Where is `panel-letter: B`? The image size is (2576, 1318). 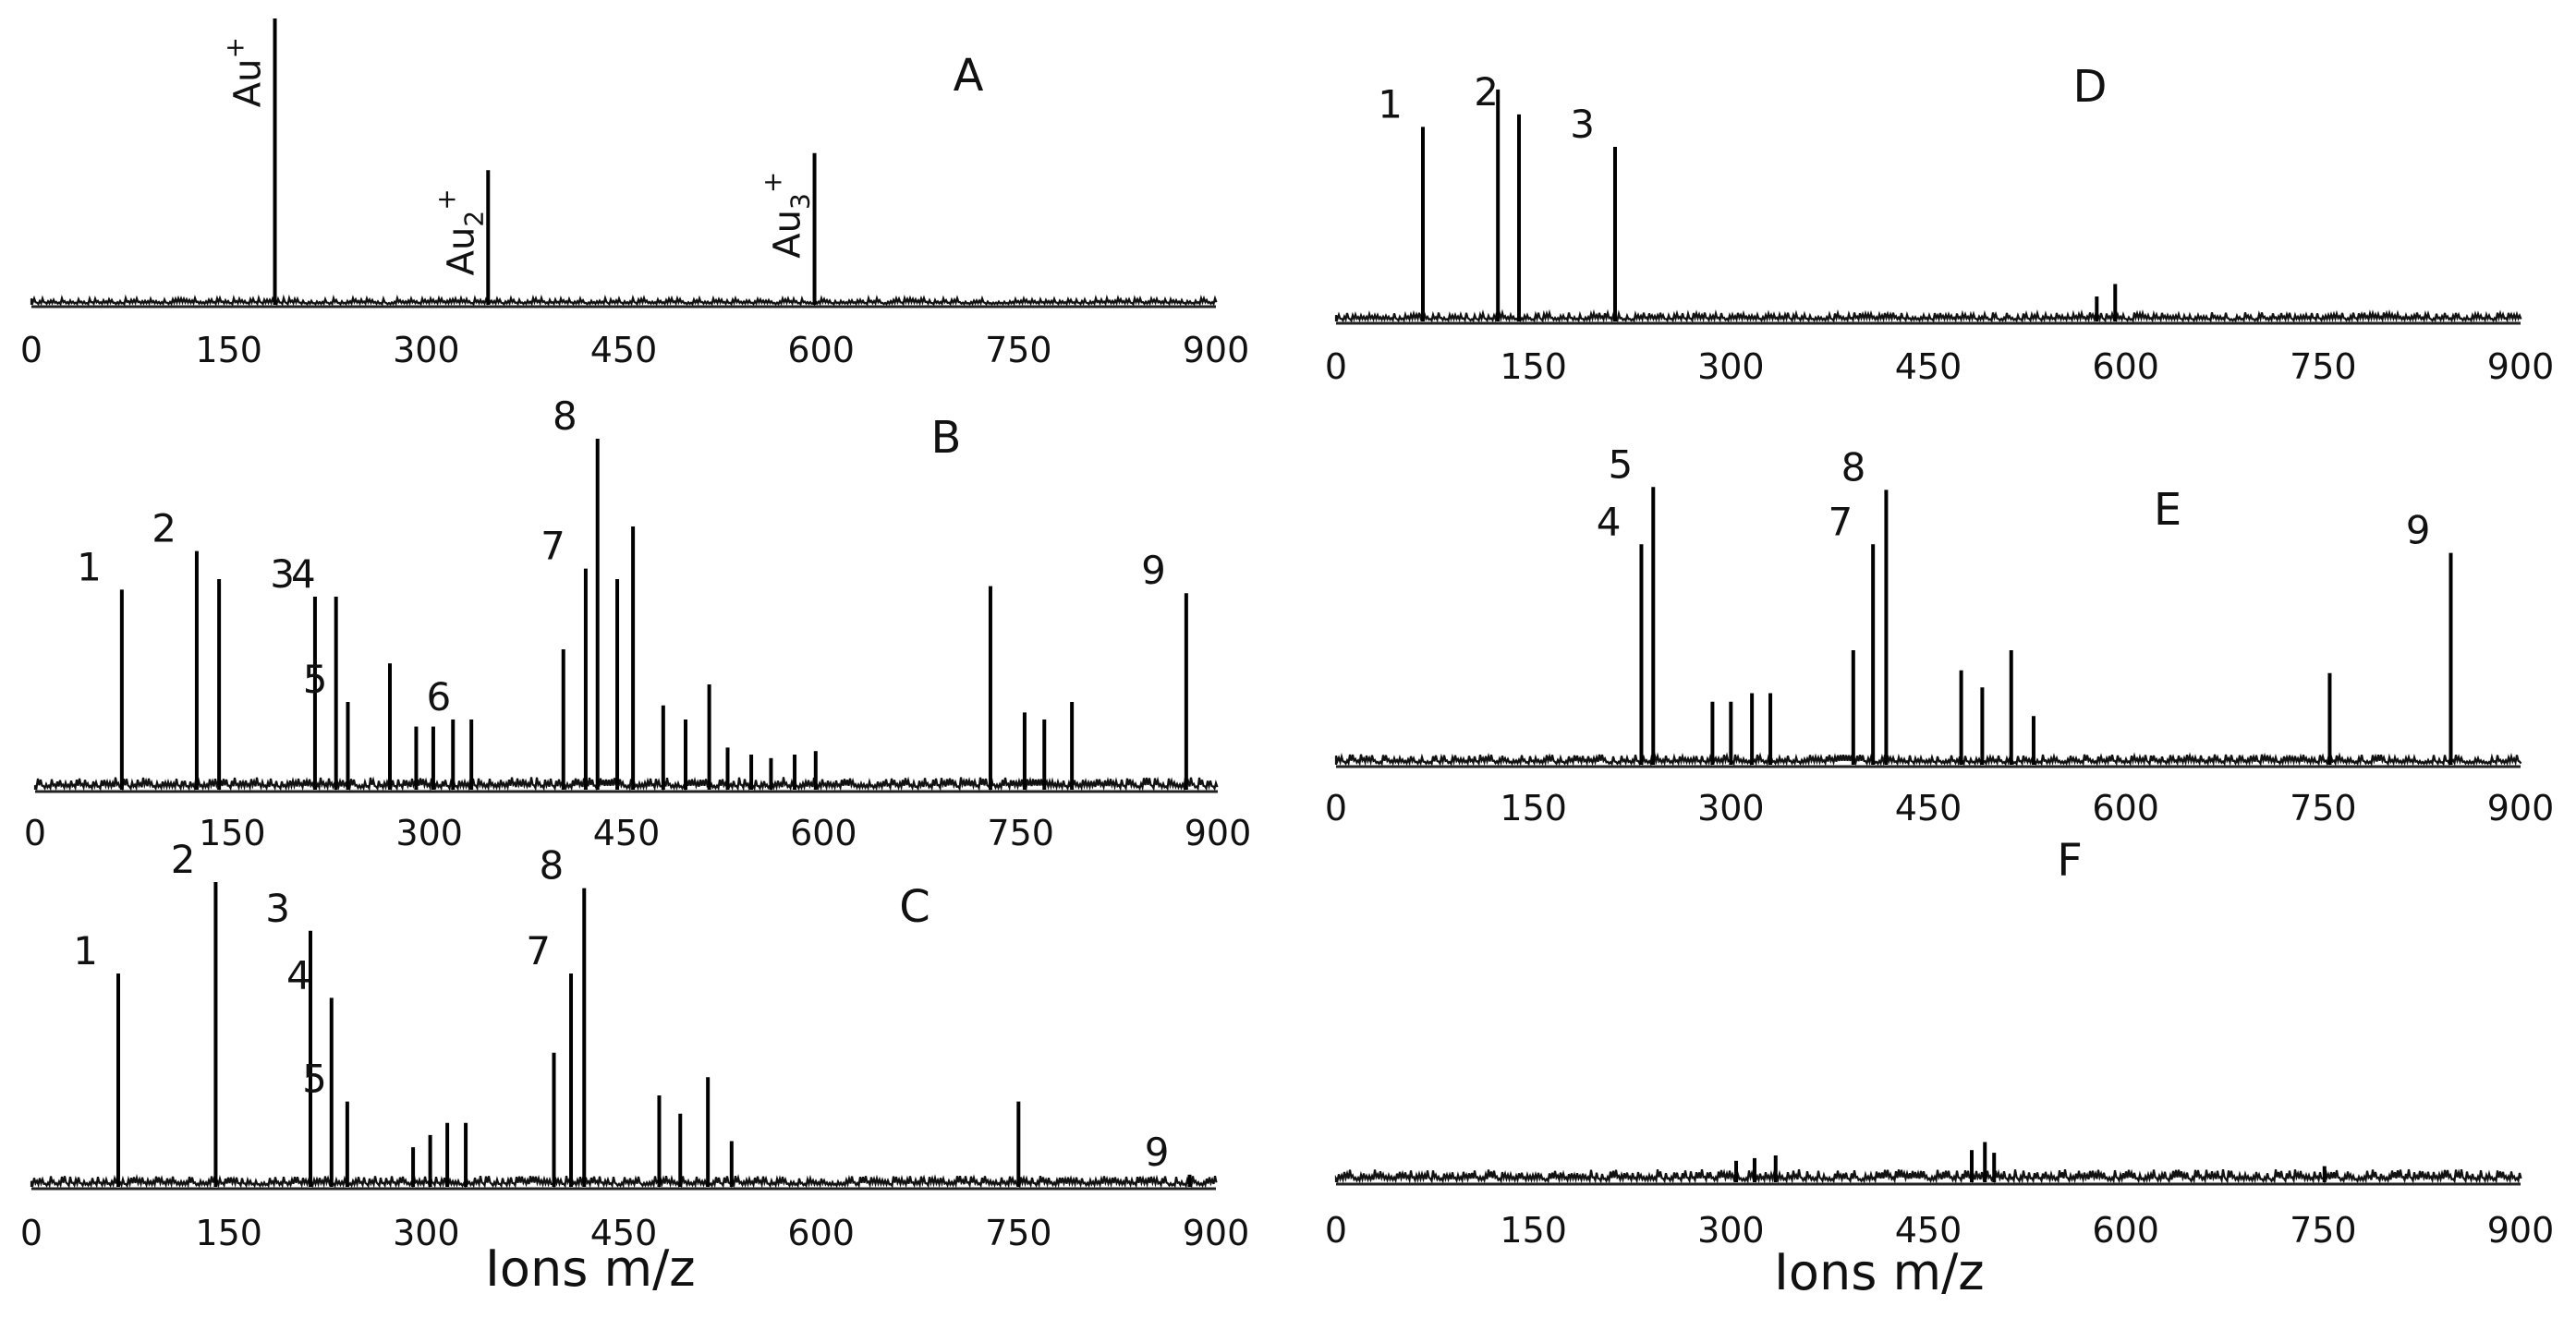
panel-letter: B is located at coordinates (946, 438).